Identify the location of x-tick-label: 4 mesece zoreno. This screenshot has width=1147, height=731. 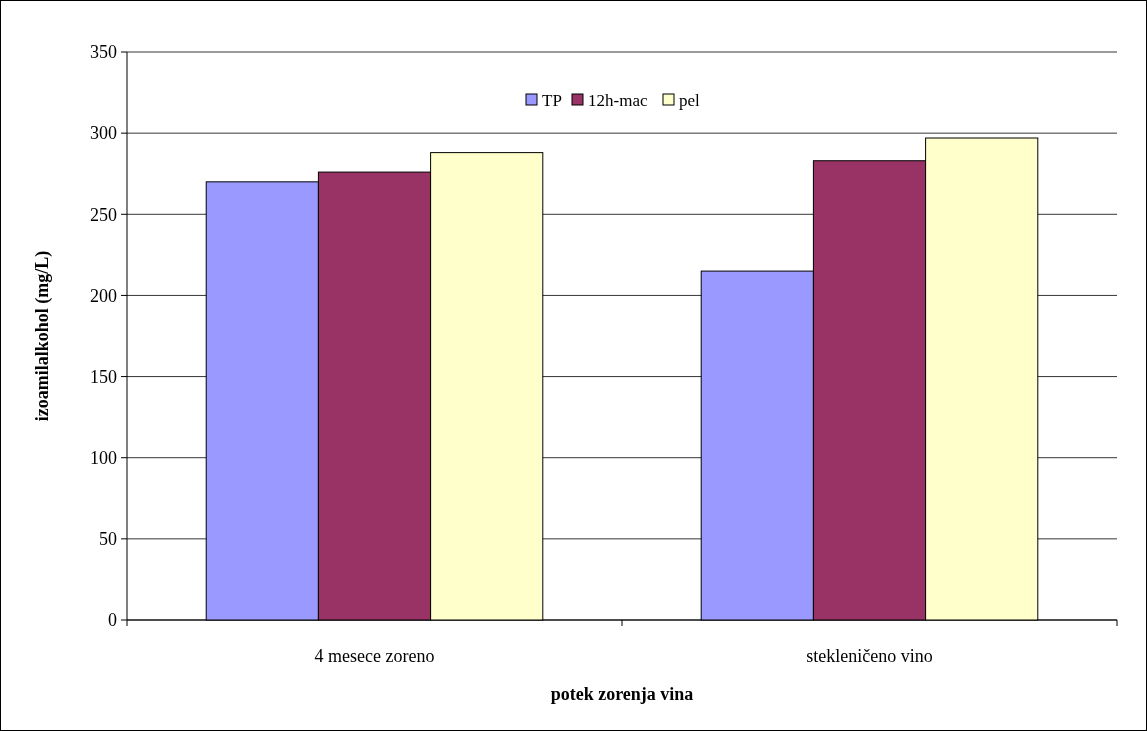
(374, 656).